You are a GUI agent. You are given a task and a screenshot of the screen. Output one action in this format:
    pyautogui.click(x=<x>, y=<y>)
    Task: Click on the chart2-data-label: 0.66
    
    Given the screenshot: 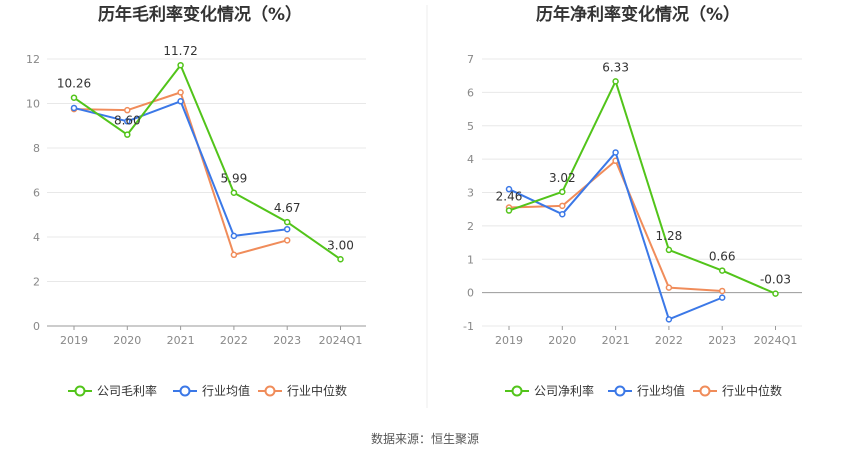 What is the action you would take?
    pyautogui.click(x=722, y=257)
    